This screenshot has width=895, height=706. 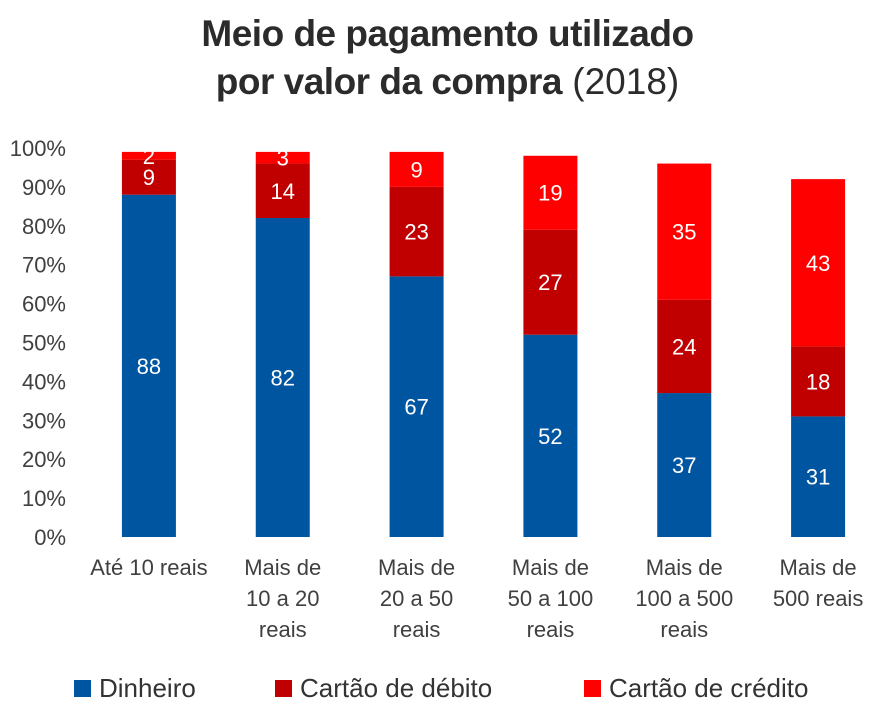 I want to click on legend-item-dinheiro: Dinheiro, so click(x=135, y=688).